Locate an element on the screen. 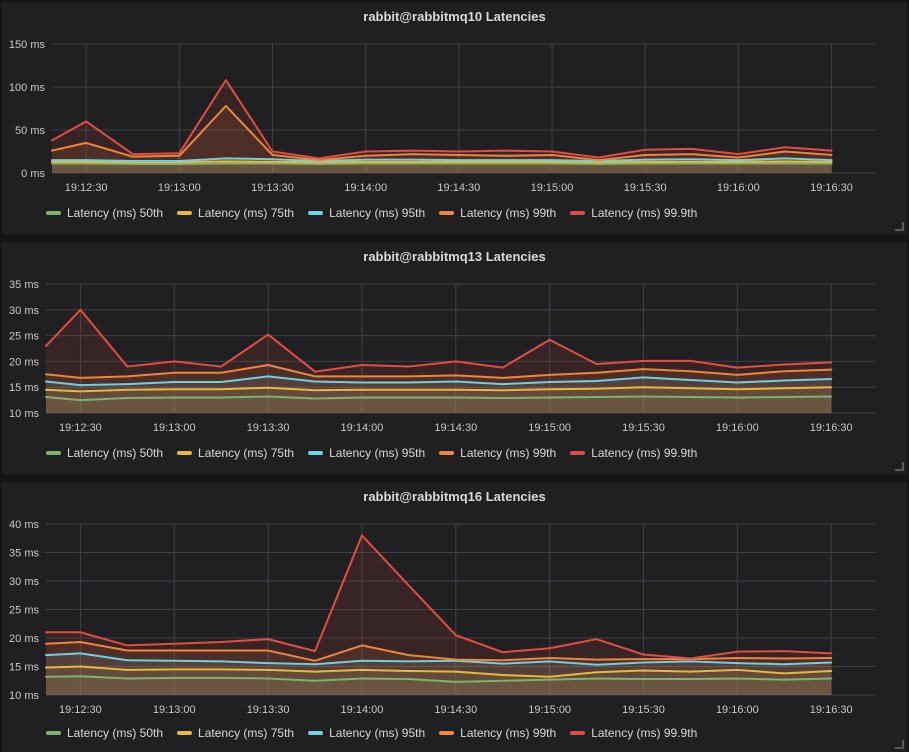  y-axis-labels: 0 ms 50 ms 100 ms 150 ms is located at coordinates (27, 109).